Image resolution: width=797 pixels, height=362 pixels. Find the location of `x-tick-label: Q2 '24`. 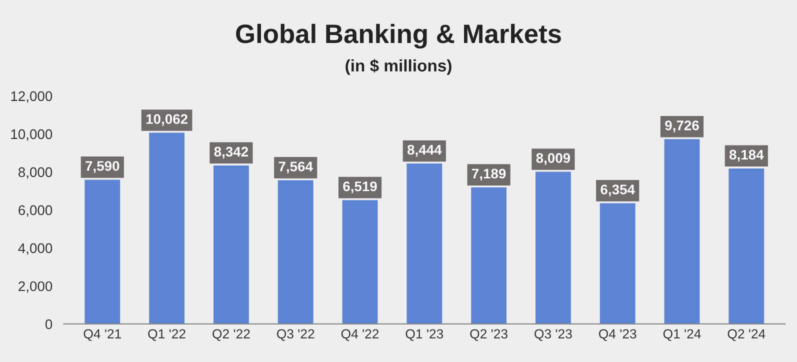

x-tick-label: Q2 '24 is located at coordinates (747, 335).